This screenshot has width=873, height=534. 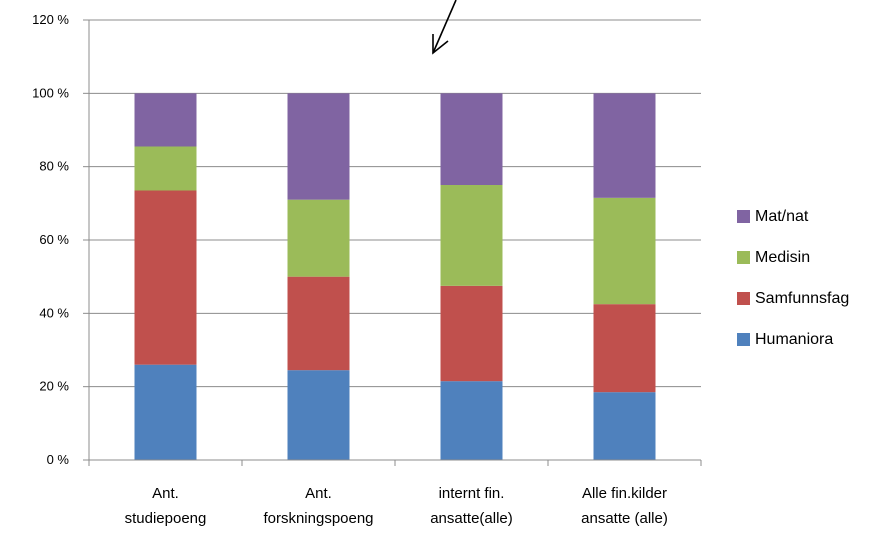 I want to click on y-tick-label: 0 %, so click(x=58, y=459).